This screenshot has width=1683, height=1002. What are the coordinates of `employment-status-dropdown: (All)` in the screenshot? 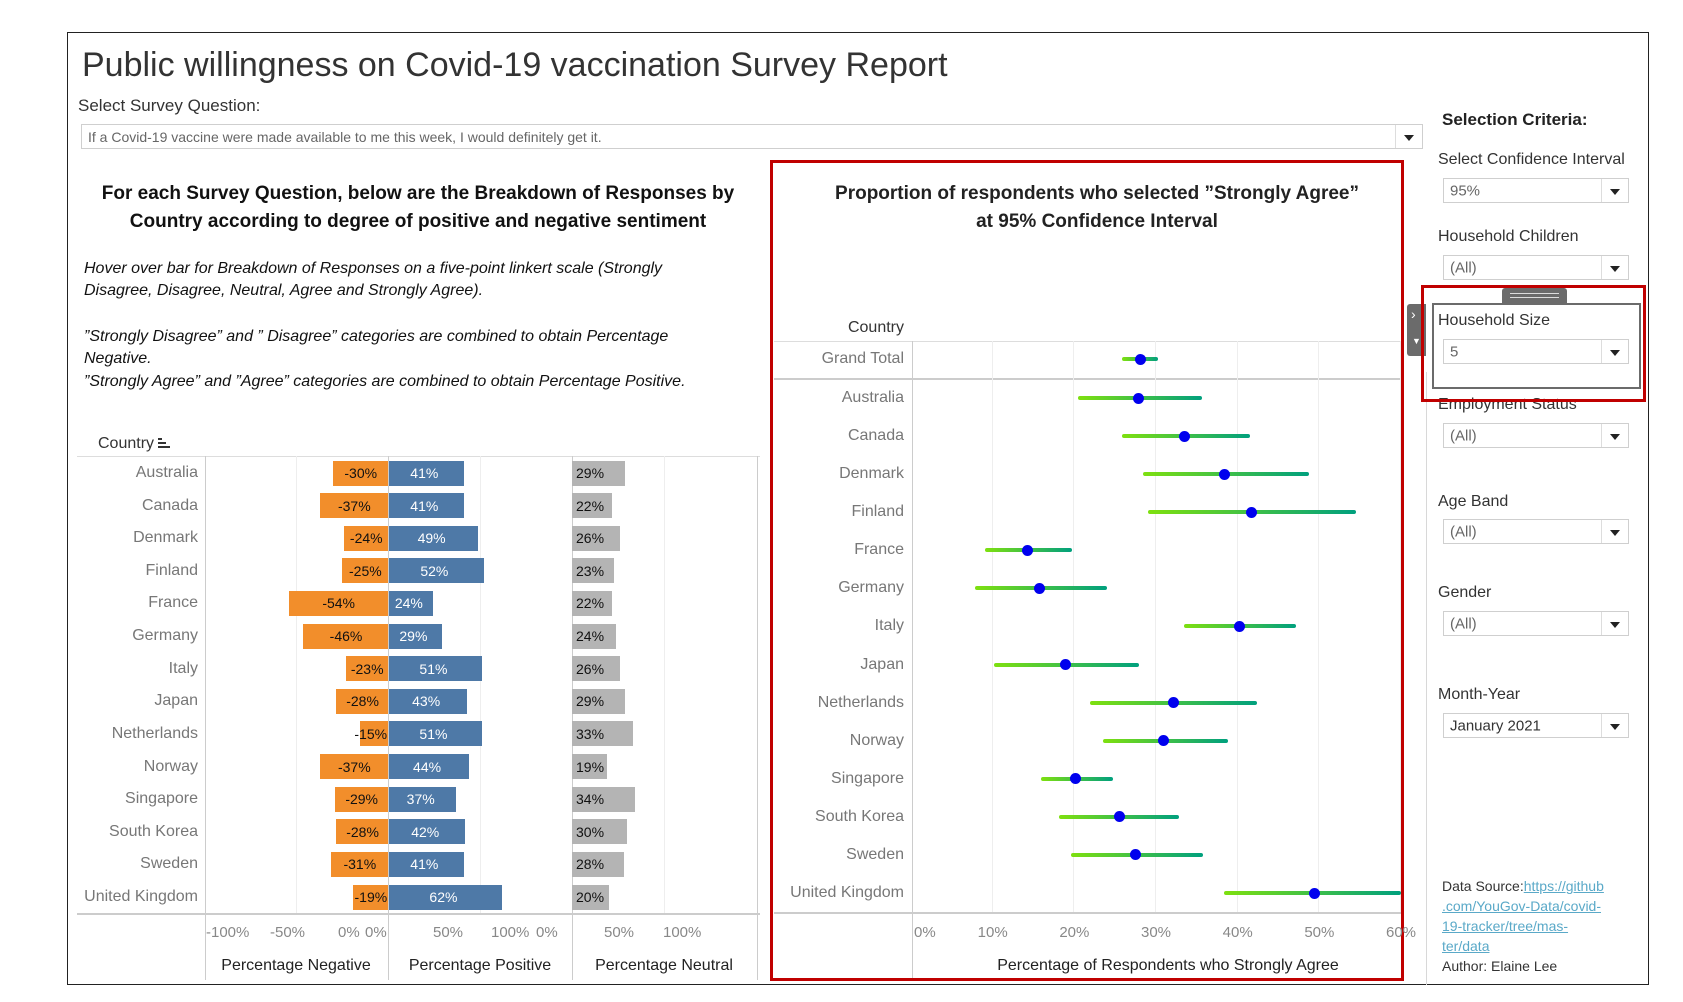 It's located at (1536, 435).